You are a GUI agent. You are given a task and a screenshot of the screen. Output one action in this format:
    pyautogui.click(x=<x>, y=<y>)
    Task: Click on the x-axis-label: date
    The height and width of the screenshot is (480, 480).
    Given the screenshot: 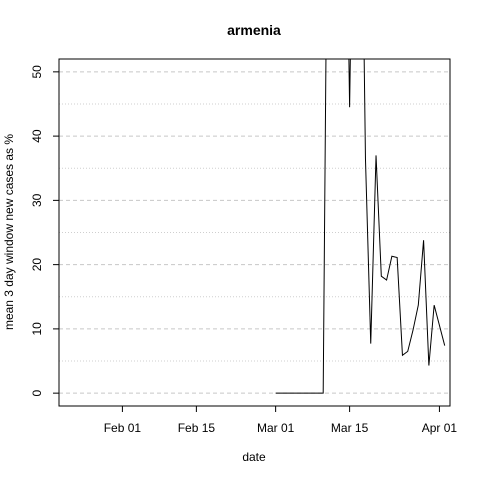 What is the action you would take?
    pyautogui.click(x=254, y=457)
    